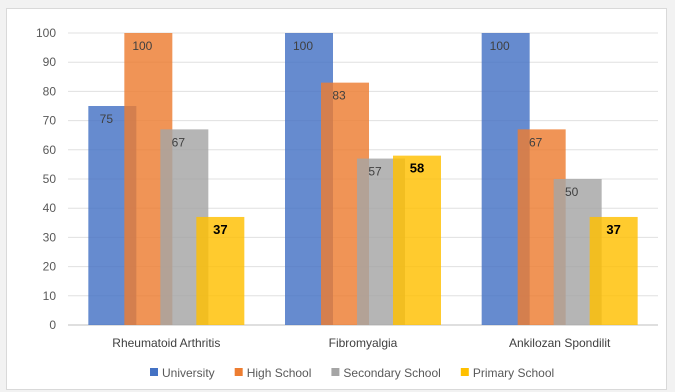  What do you see at coordinates (560, 343) in the screenshot?
I see `x-category-label: Ankilozan Spondilit` at bounding box center [560, 343].